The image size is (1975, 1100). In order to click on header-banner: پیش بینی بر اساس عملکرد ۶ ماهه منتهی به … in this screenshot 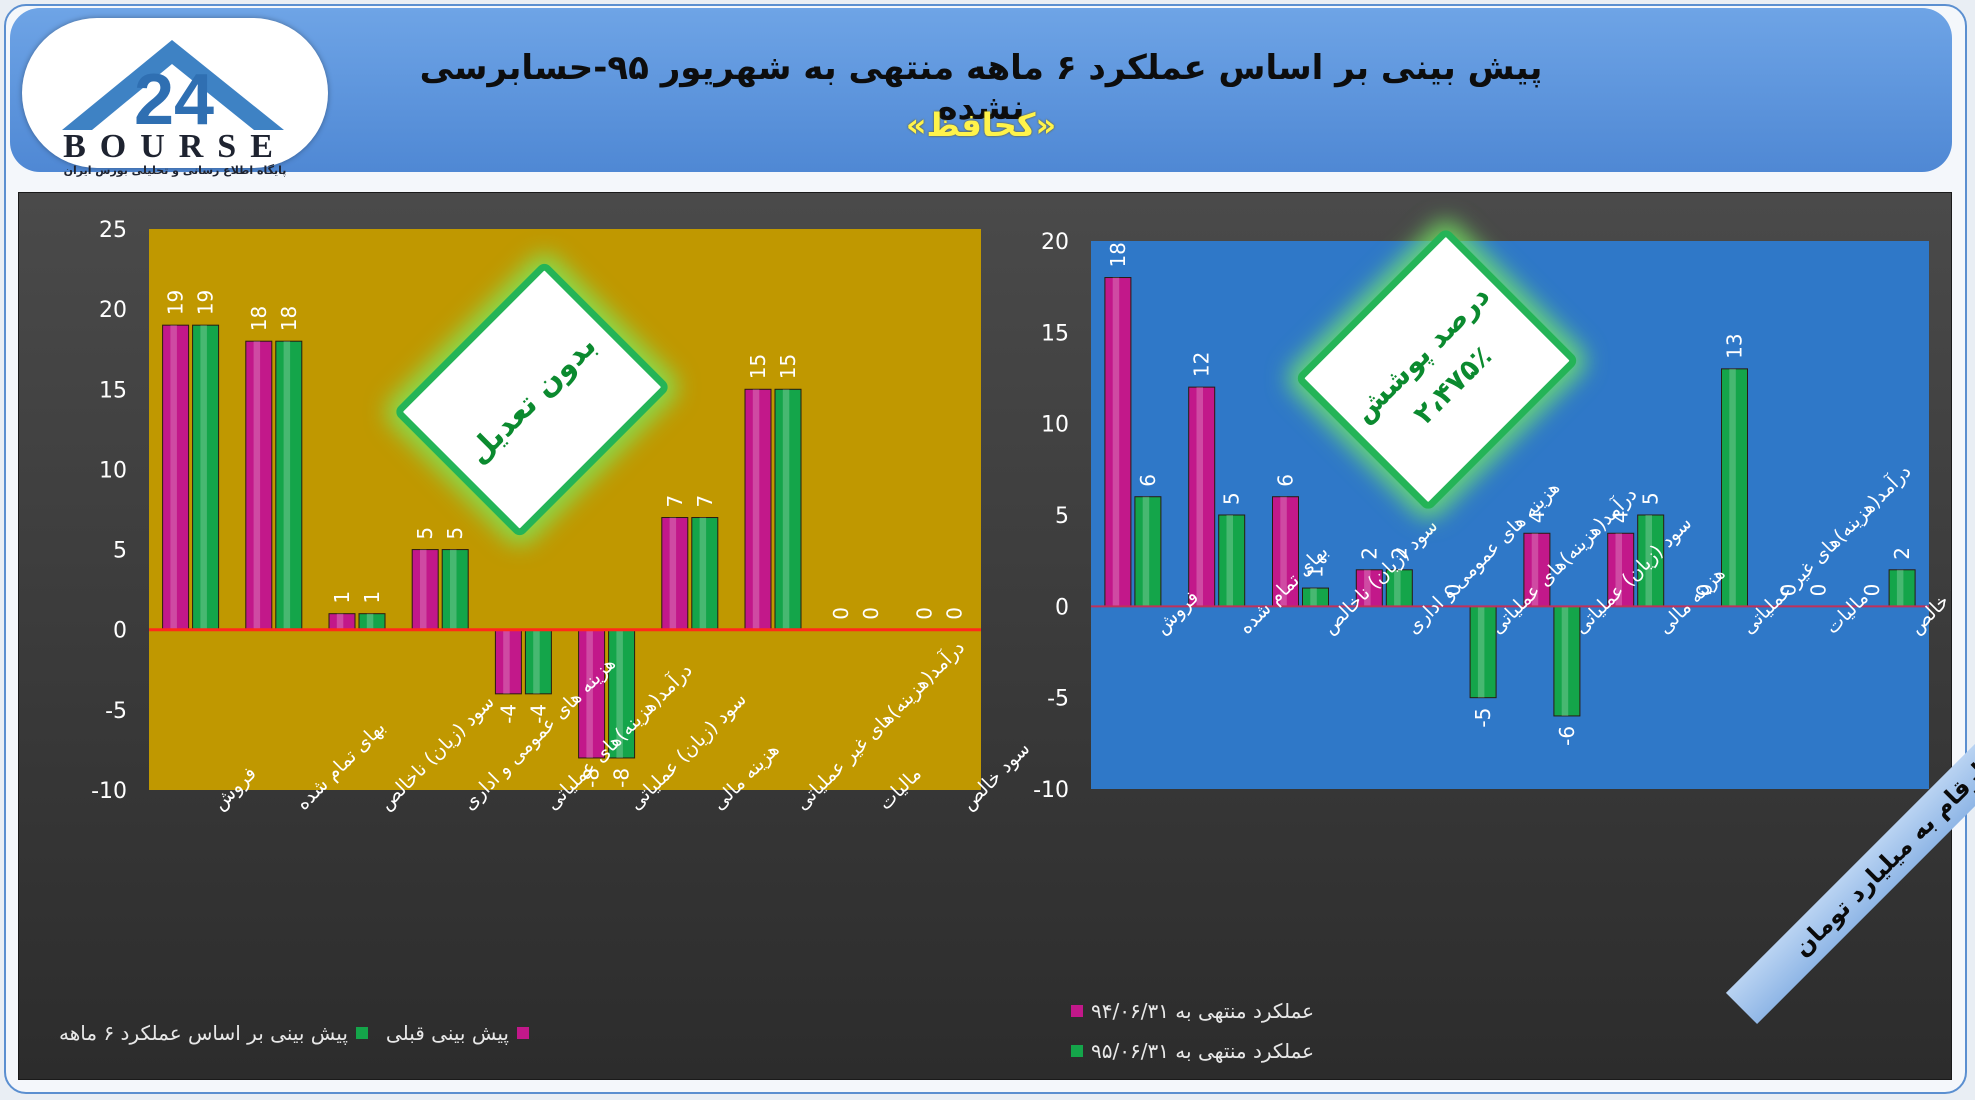, I will do `click(981, 90)`.